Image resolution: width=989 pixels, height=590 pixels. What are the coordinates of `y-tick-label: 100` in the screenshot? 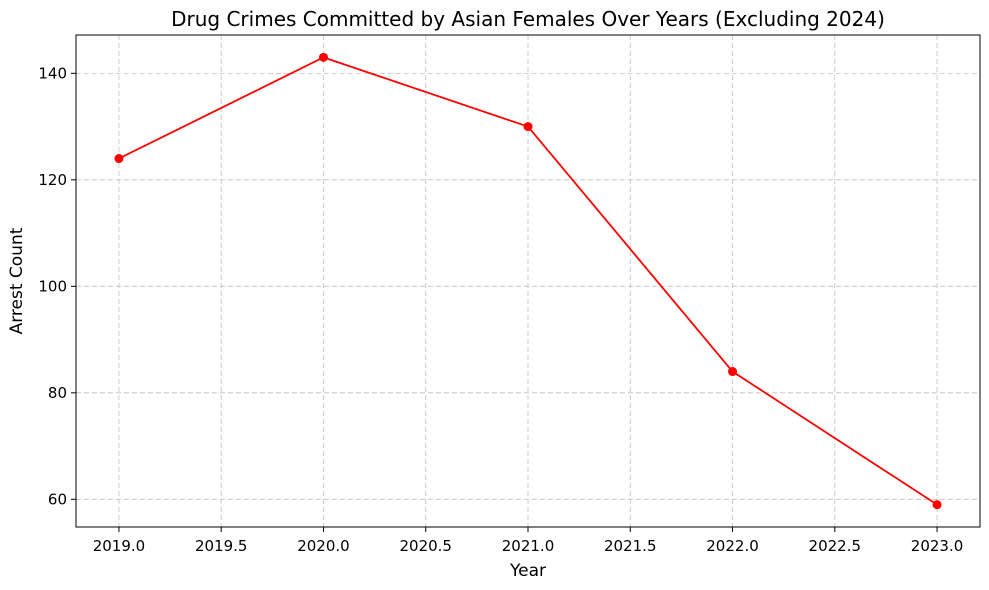 It's located at (52, 286).